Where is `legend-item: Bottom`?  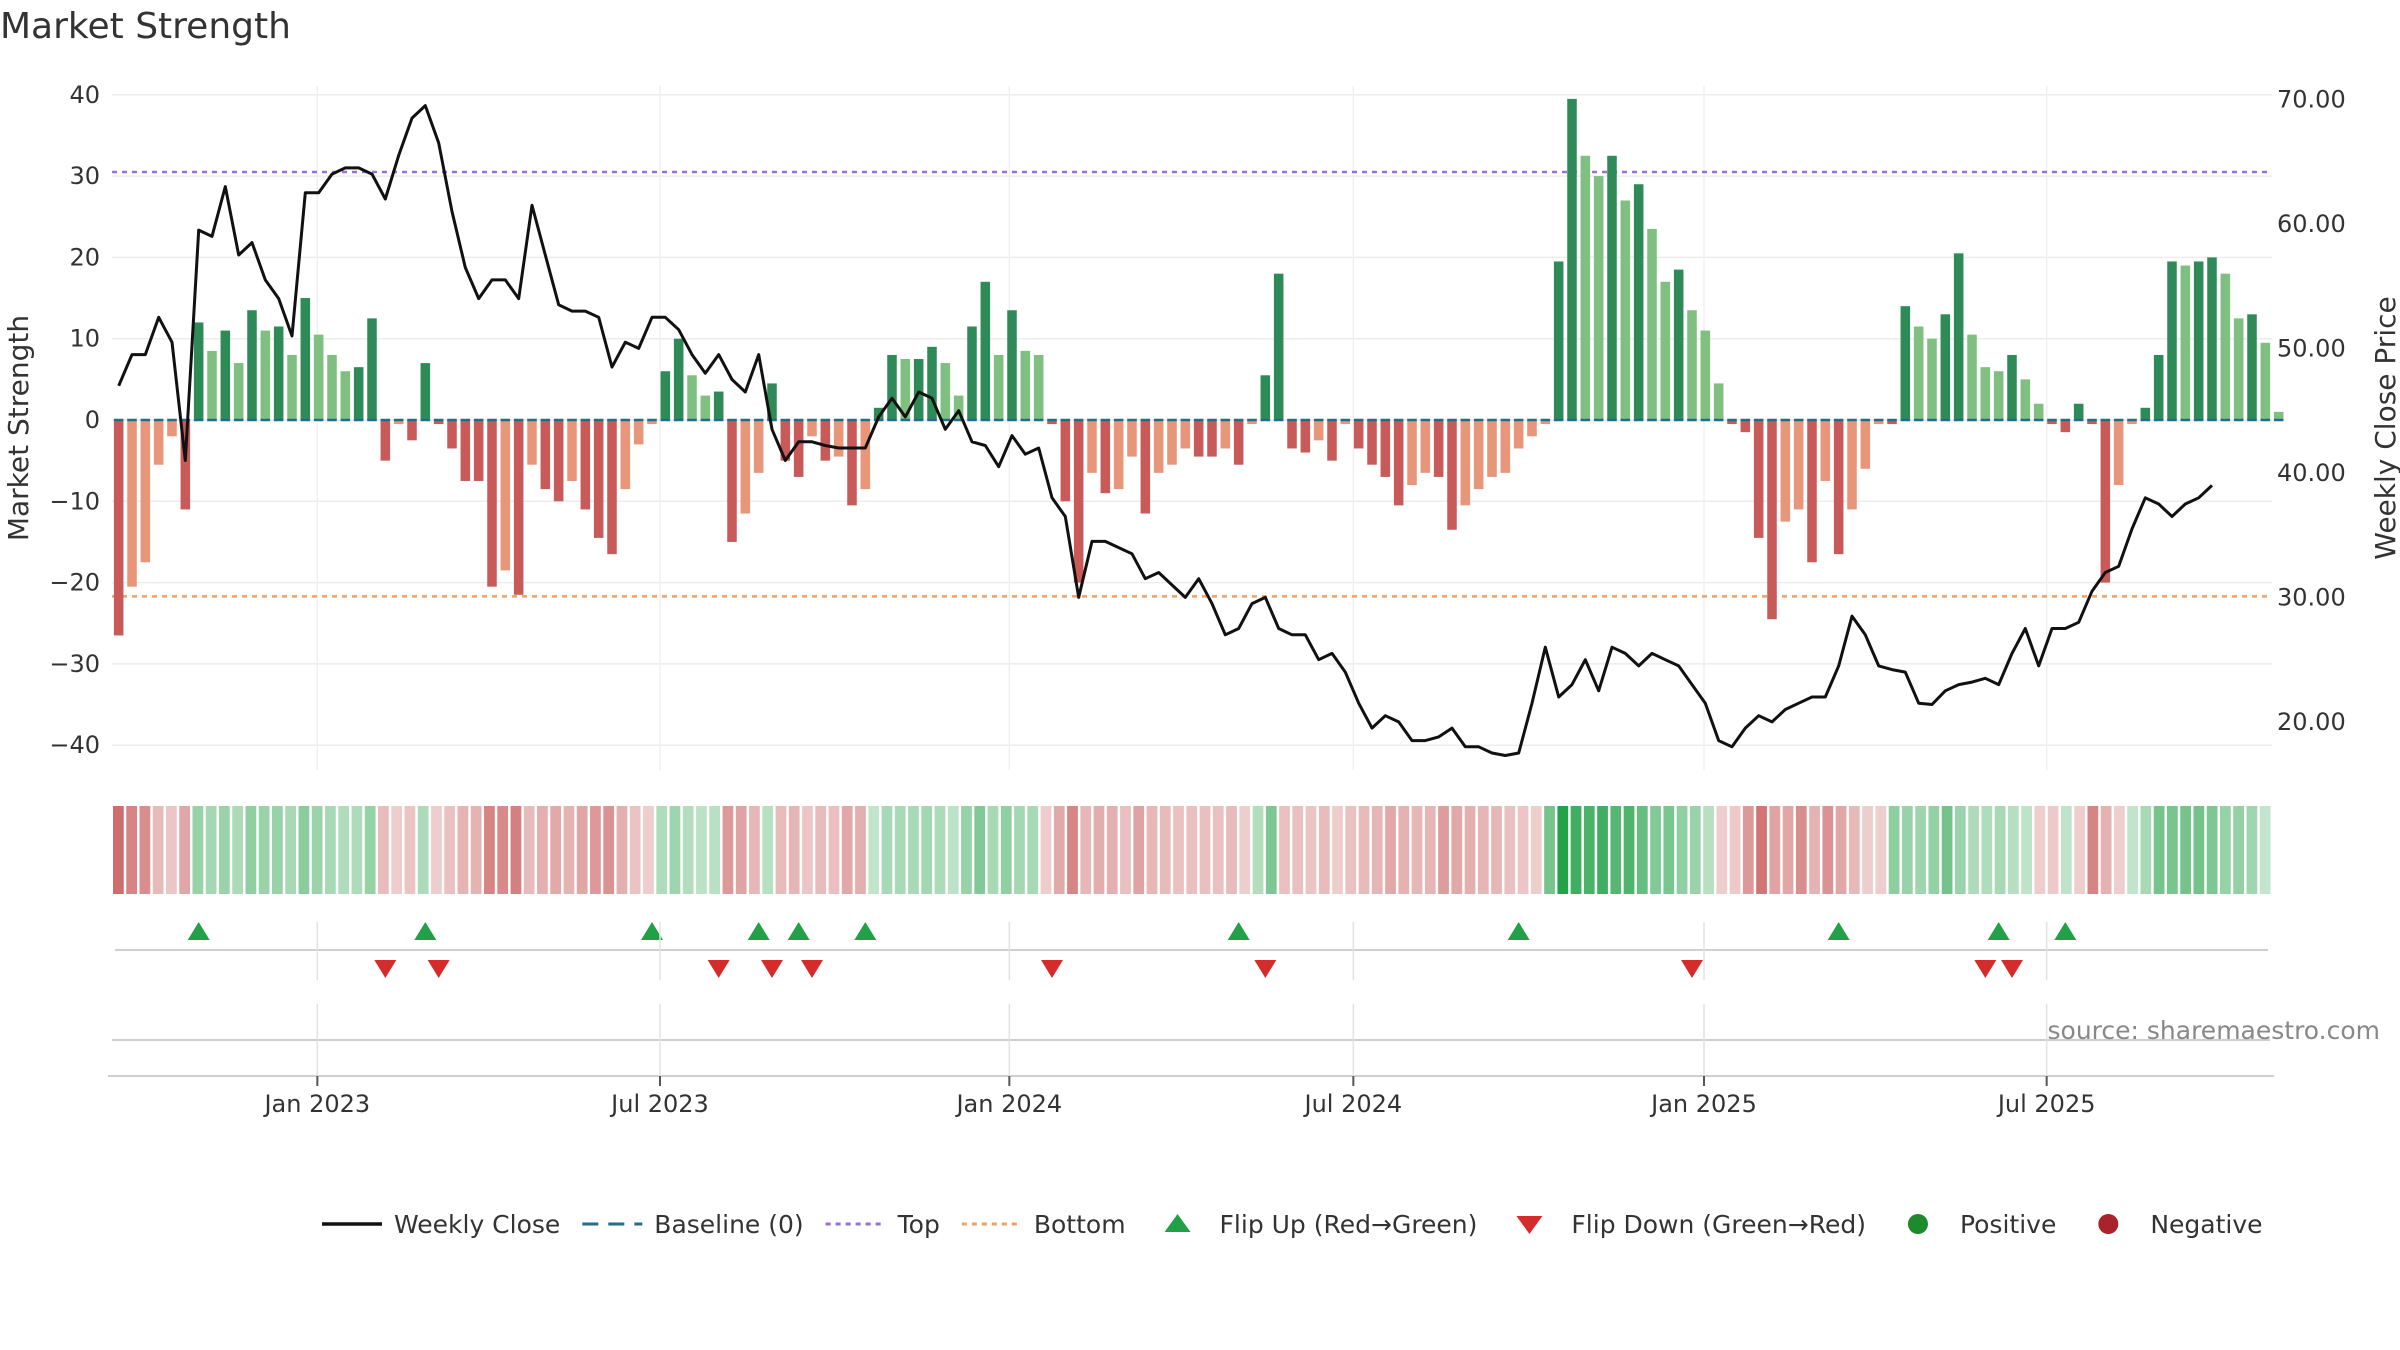 legend-item: Bottom is located at coordinates (1043, 1224).